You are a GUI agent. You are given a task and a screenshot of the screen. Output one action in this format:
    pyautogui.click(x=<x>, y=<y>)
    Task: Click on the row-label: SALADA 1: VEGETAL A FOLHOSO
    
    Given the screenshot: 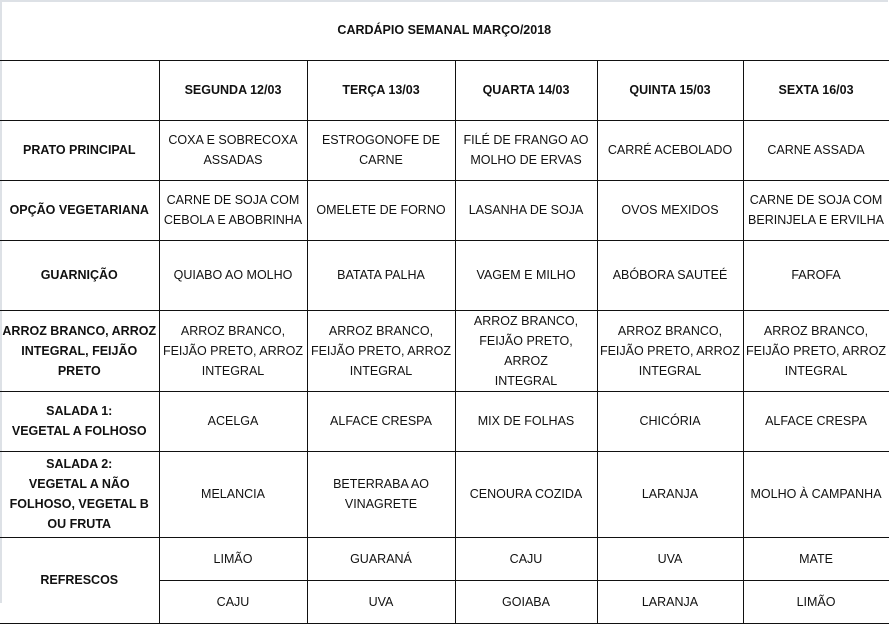 What is the action you would take?
    pyautogui.click(x=80, y=421)
    